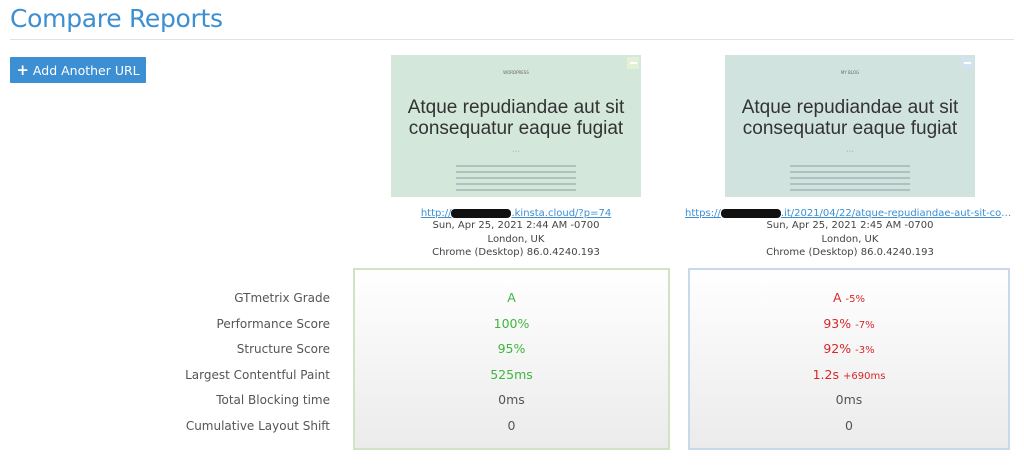  I want to click on metric-label: Cumulative Layout Shift, so click(257, 425).